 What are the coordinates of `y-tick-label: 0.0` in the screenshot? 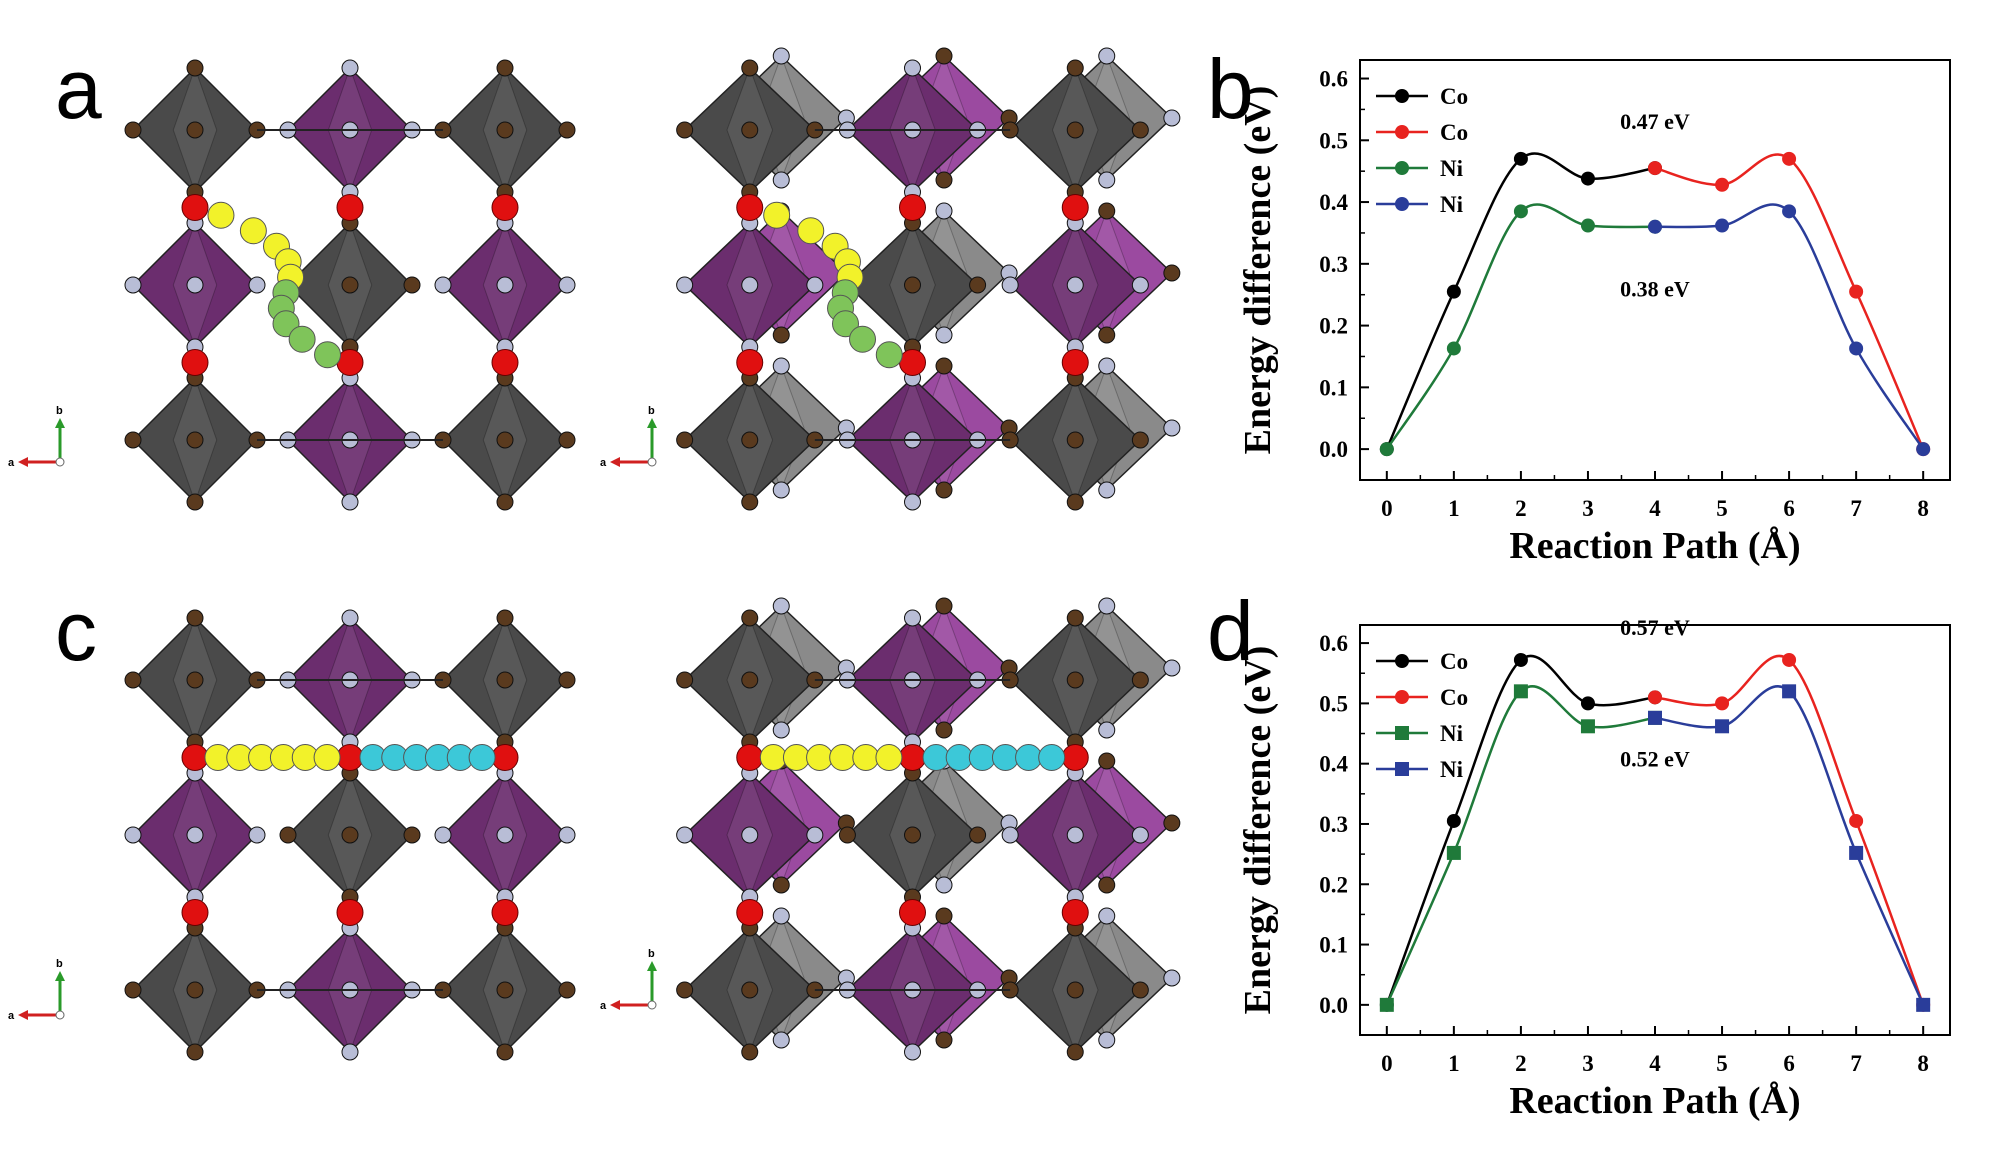 It's located at (1333, 1005).